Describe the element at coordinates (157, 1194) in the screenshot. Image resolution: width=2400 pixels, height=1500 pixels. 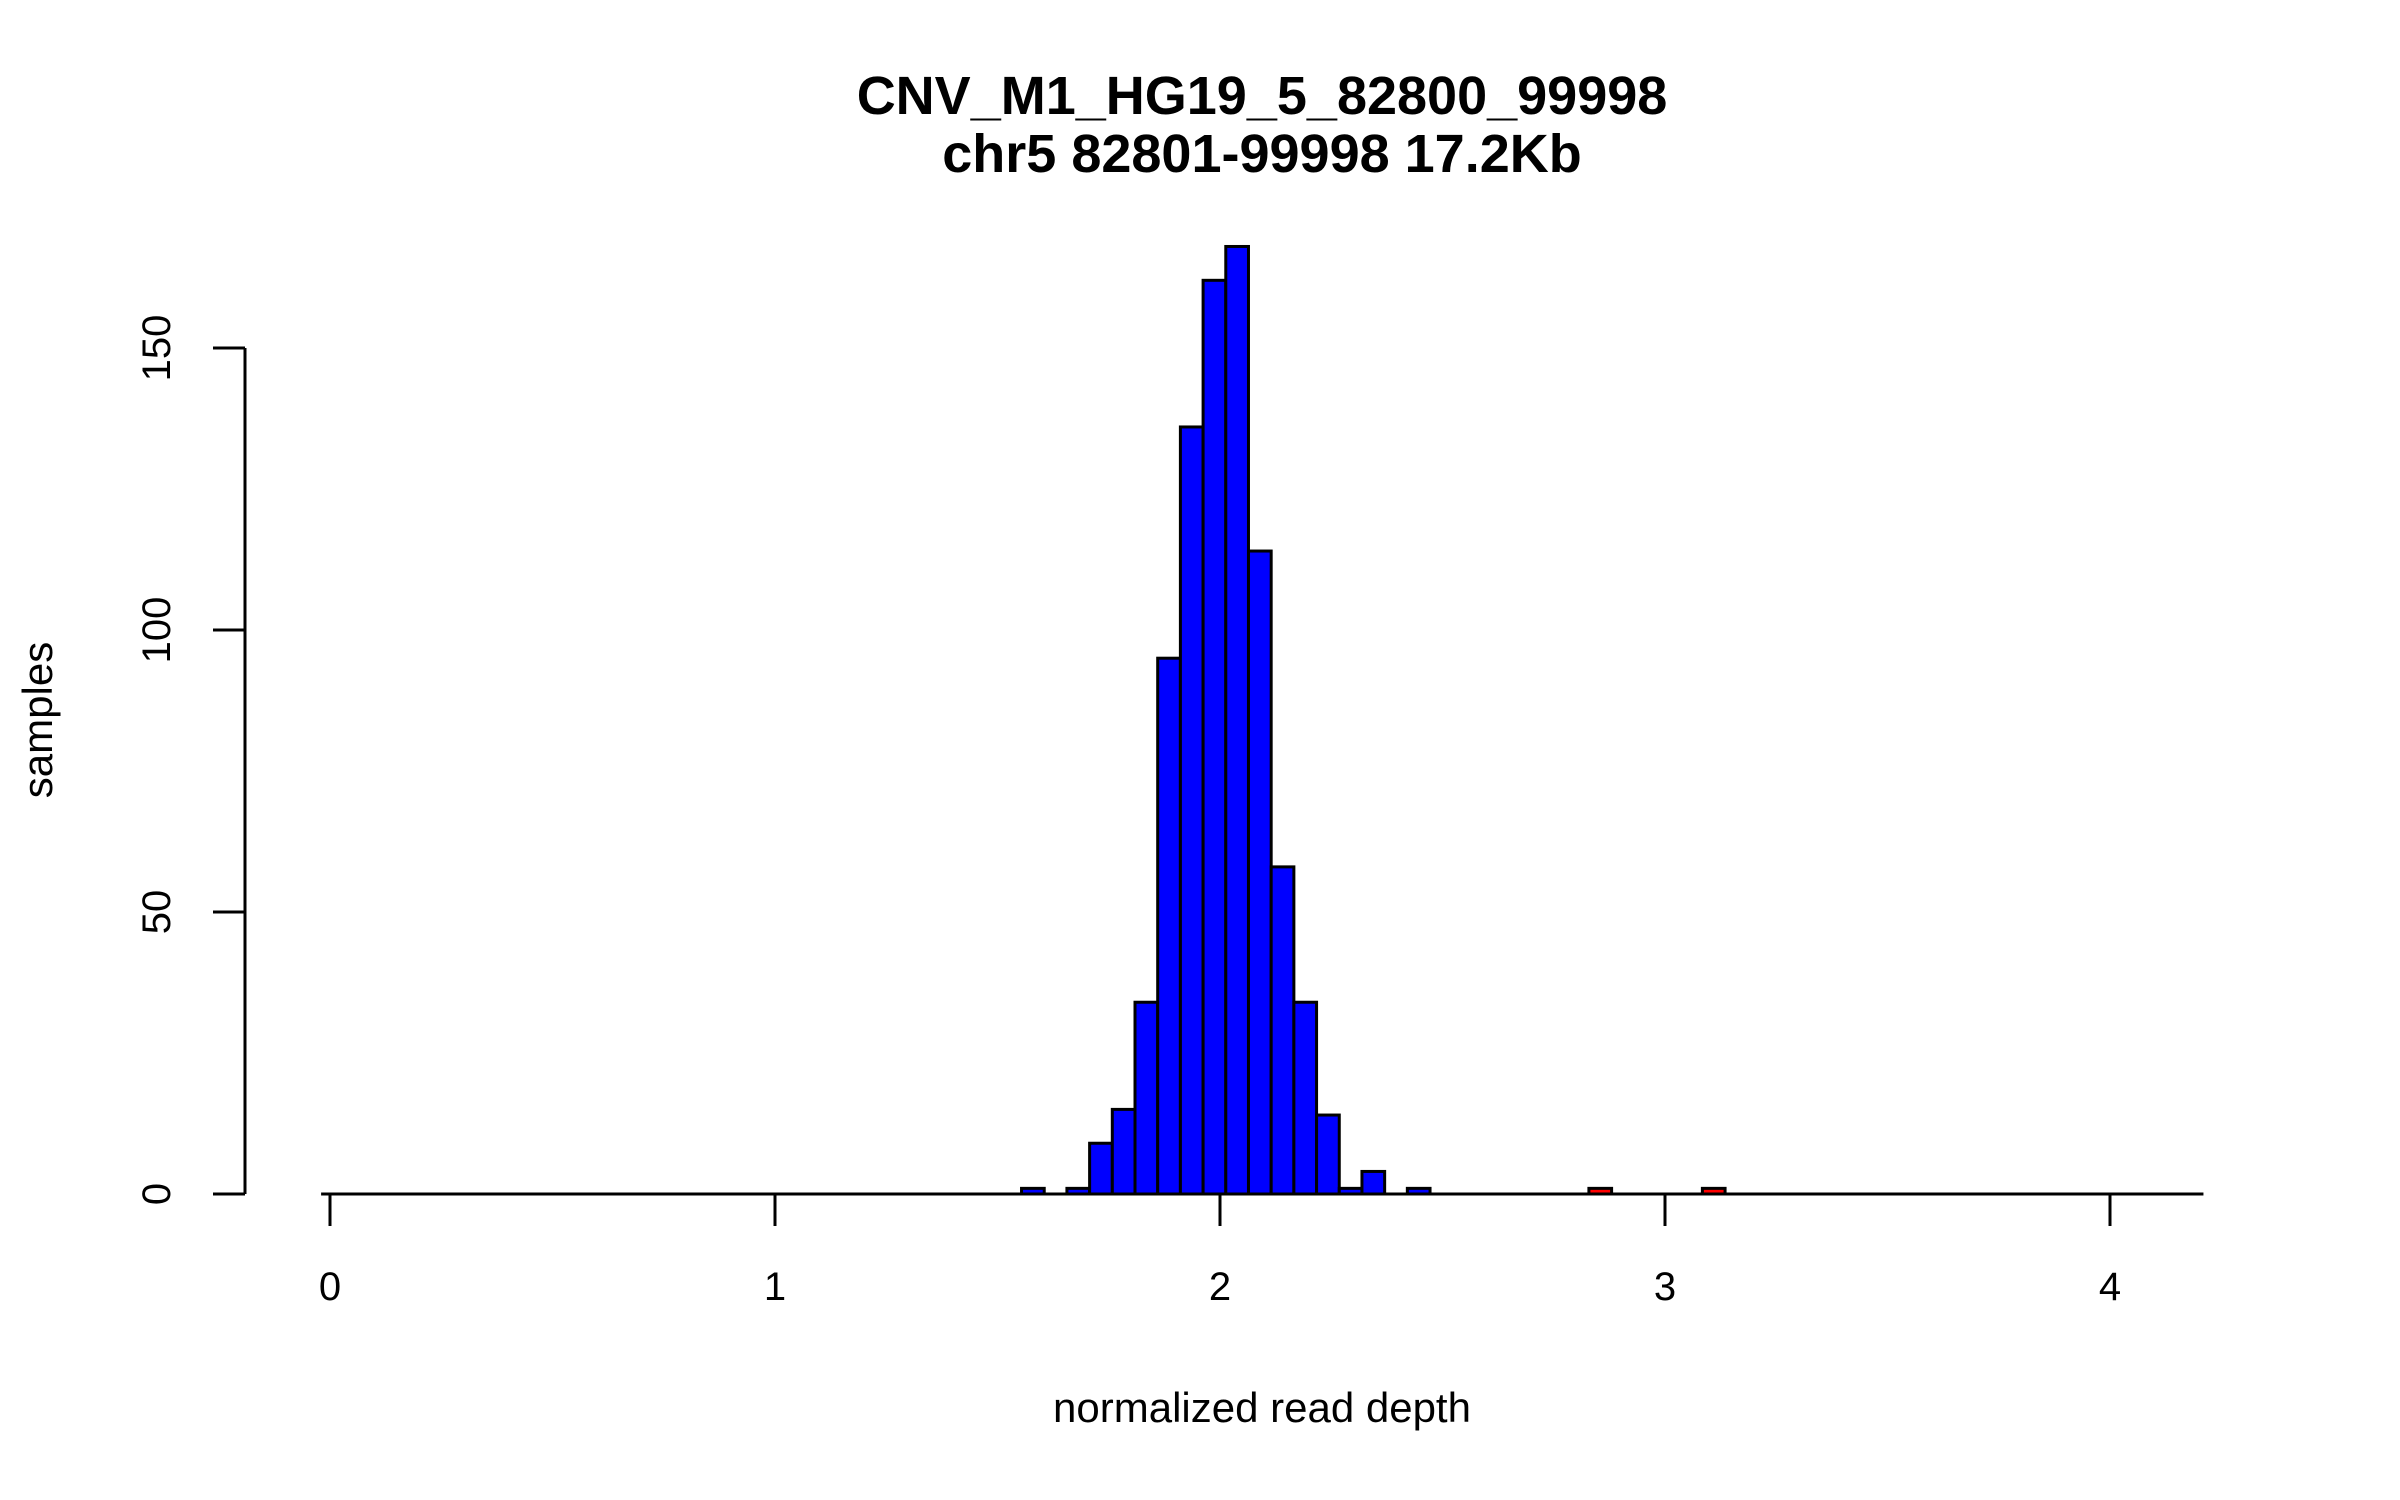
I see `y-tick-label: 0` at that location.